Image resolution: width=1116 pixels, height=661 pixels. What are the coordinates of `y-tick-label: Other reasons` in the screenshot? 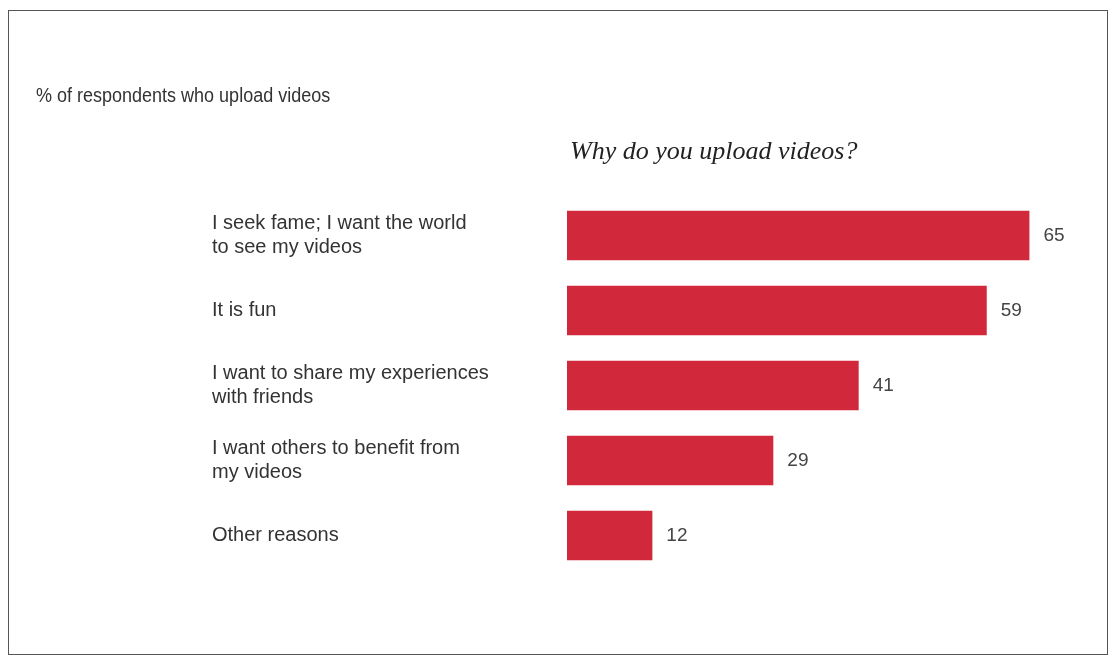 It's located at (275, 534).